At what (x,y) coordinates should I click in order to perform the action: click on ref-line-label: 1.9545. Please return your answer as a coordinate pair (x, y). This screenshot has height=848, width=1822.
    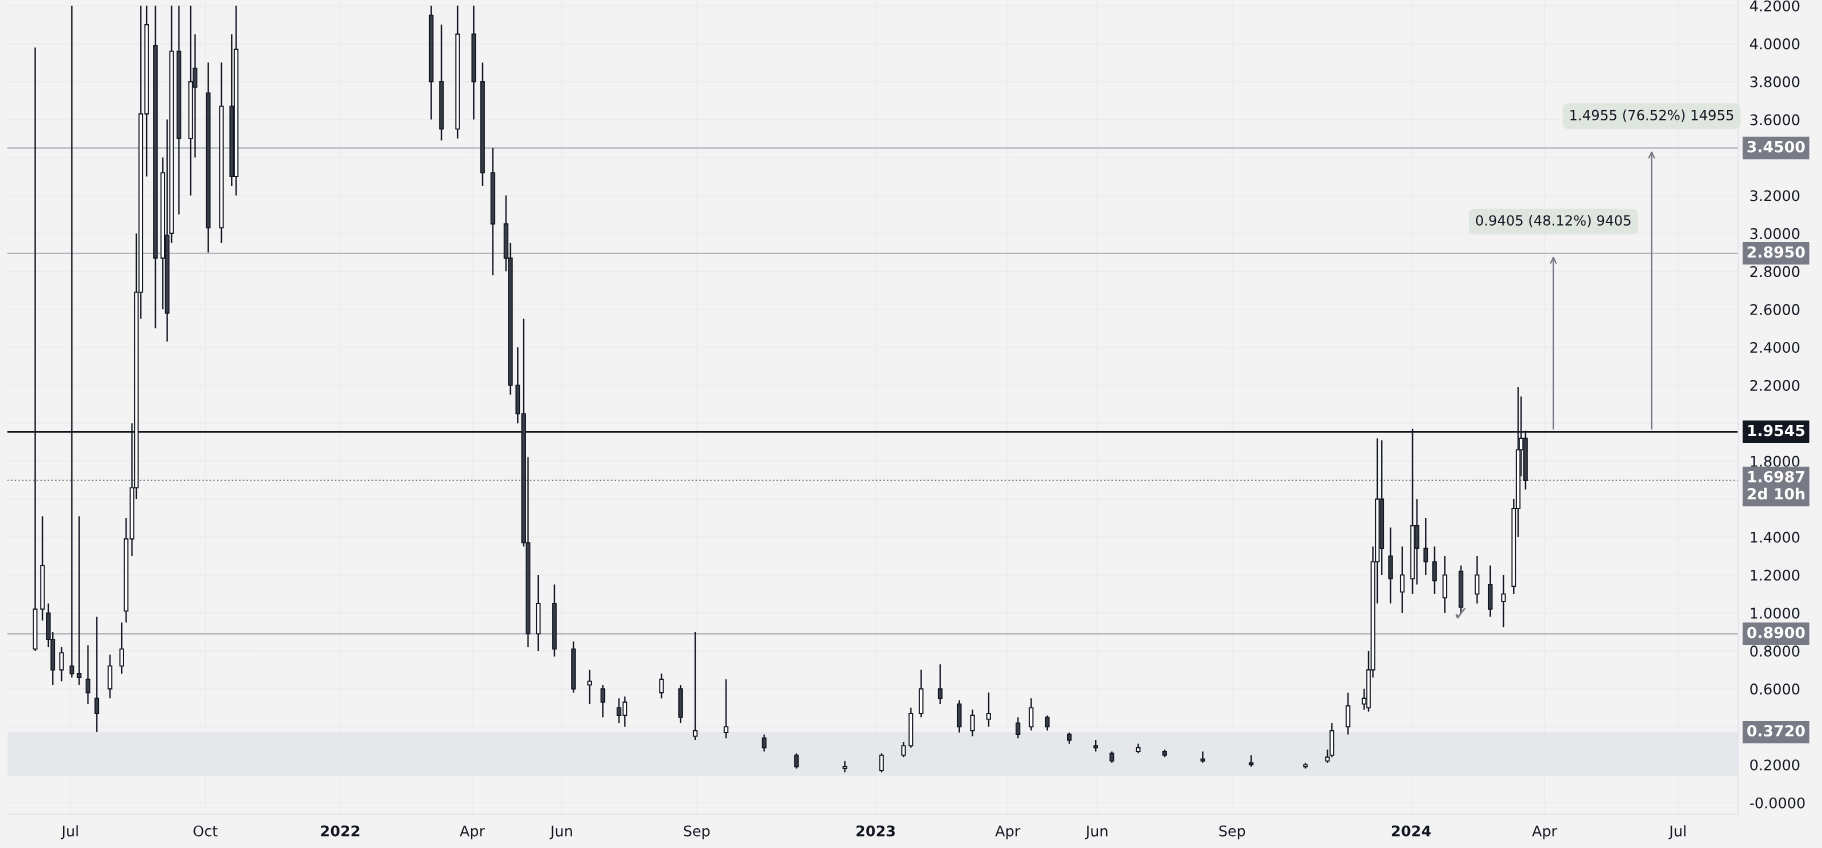
    Looking at the image, I should click on (1776, 430).